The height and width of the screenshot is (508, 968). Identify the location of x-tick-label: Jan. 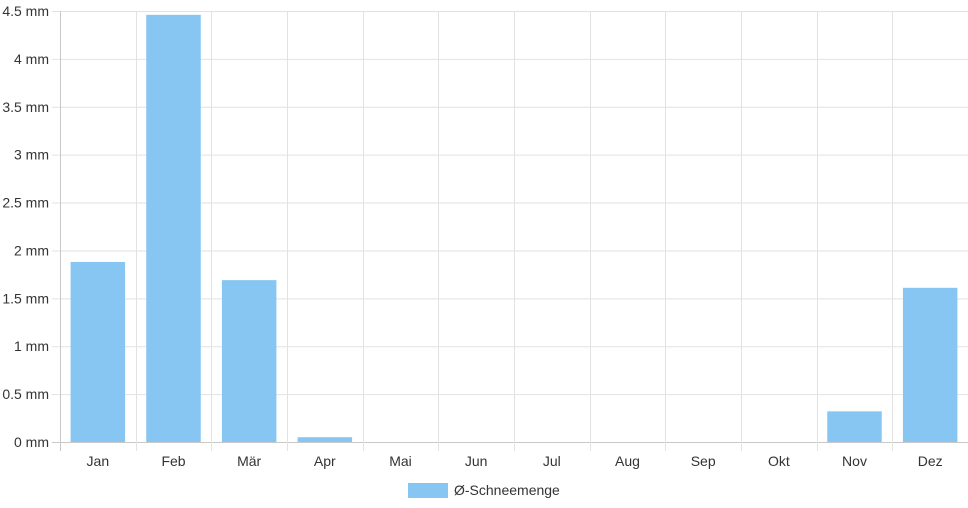
(98, 461).